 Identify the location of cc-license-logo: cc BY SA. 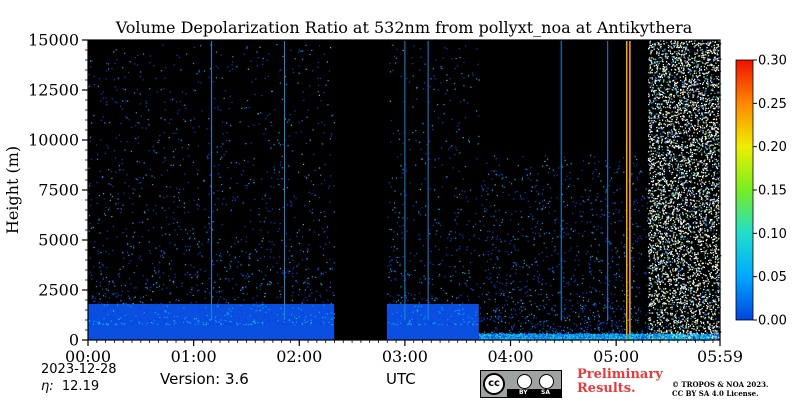
(521, 384).